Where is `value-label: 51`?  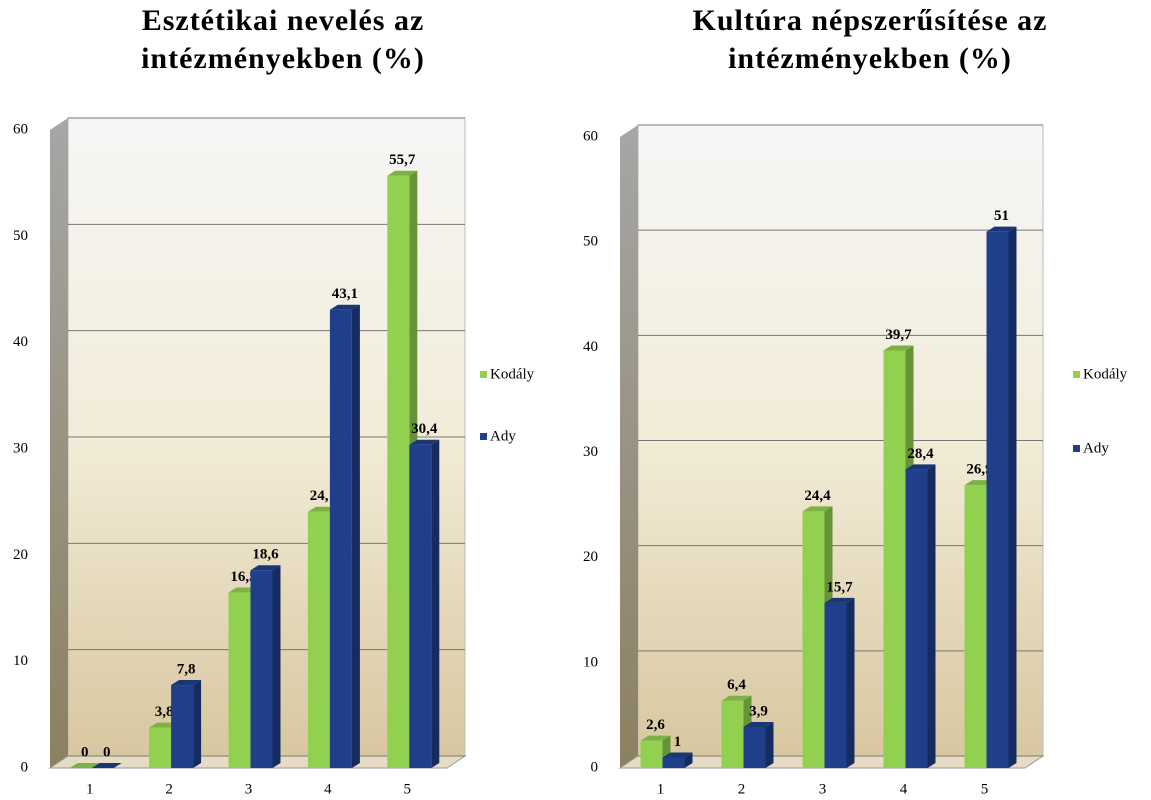 value-label: 51 is located at coordinates (1001, 216).